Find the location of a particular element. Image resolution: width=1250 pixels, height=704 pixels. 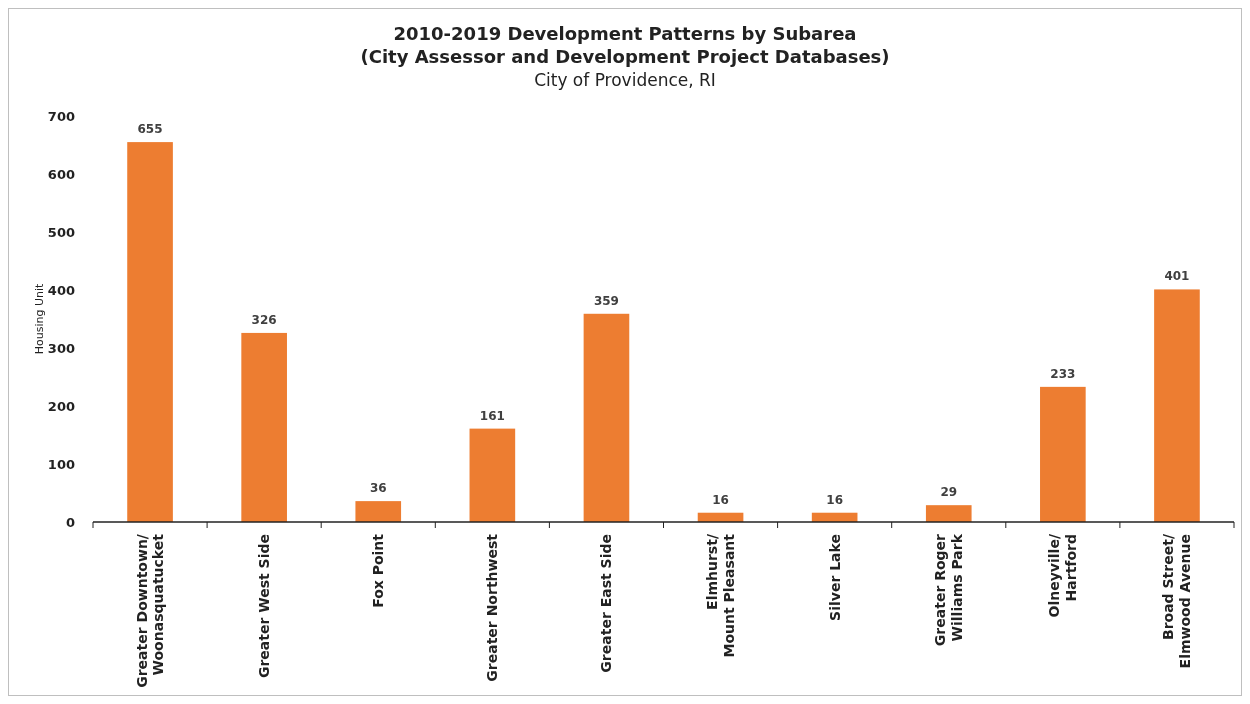

x-tick-label: Greater Northwest is located at coordinates (492, 607).